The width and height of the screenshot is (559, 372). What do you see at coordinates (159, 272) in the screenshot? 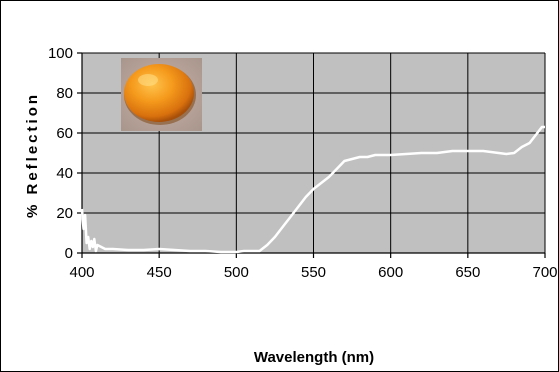
I see `x-tick-label: 450` at bounding box center [159, 272].